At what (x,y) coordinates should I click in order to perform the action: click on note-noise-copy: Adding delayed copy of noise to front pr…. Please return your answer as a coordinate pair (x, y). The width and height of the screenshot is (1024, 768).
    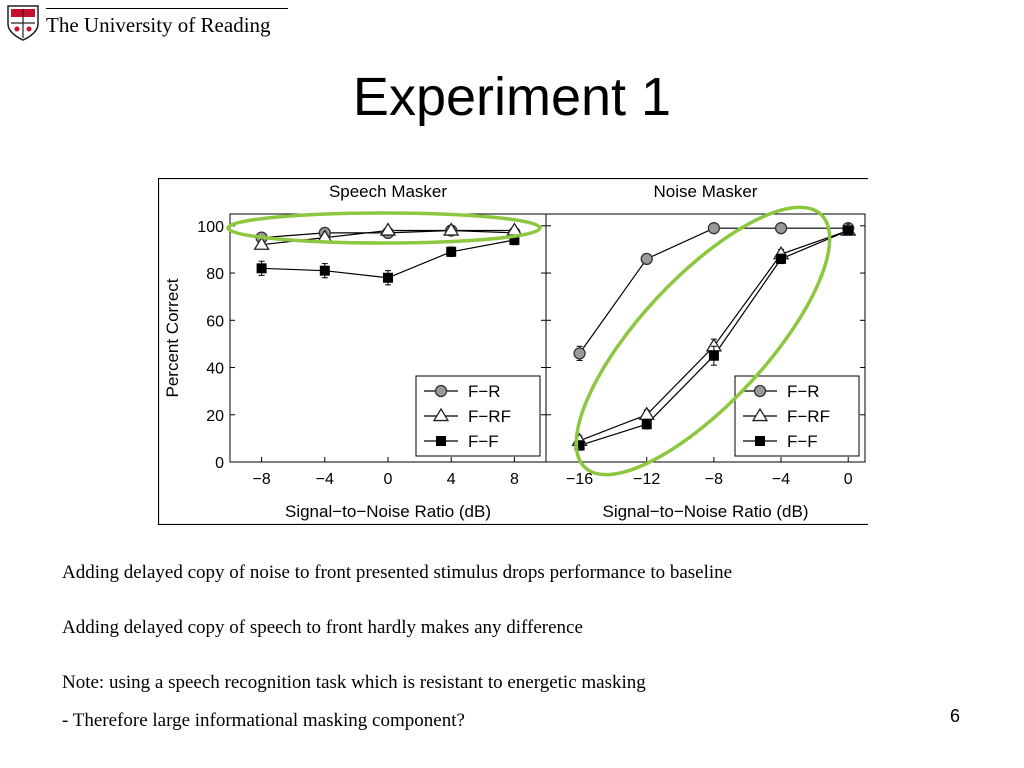
    Looking at the image, I should click on (397, 572).